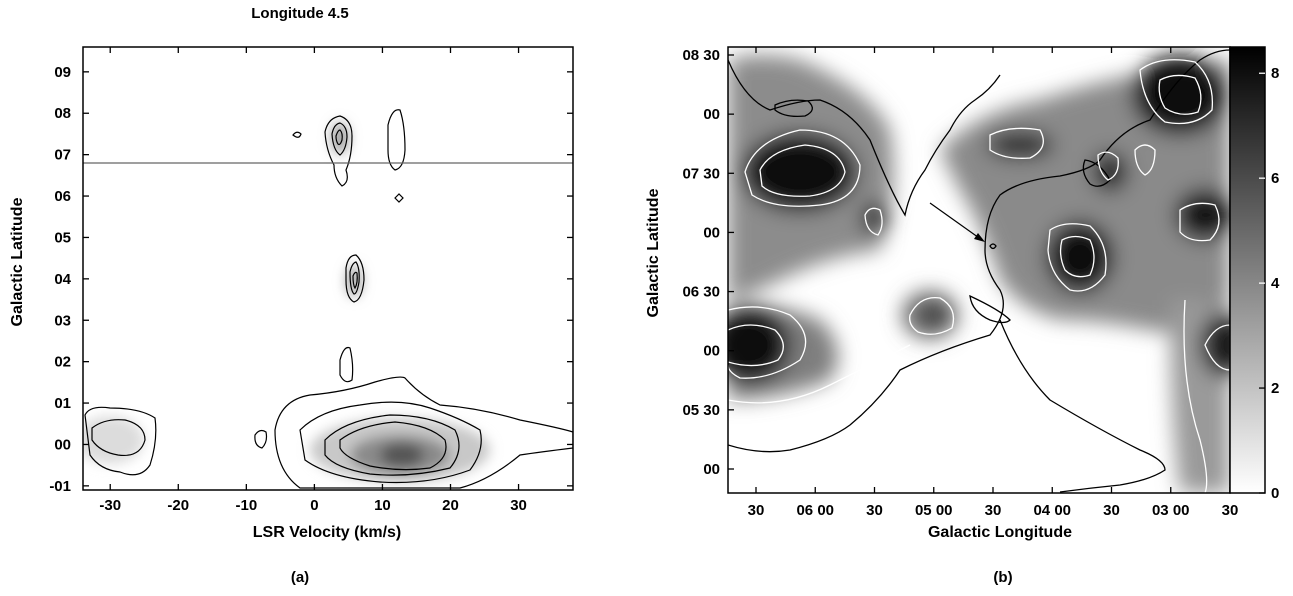 This screenshot has height=596, width=1293. Describe the element at coordinates (62, 403) in the screenshot. I see `a-y-tick-label: 01` at that location.